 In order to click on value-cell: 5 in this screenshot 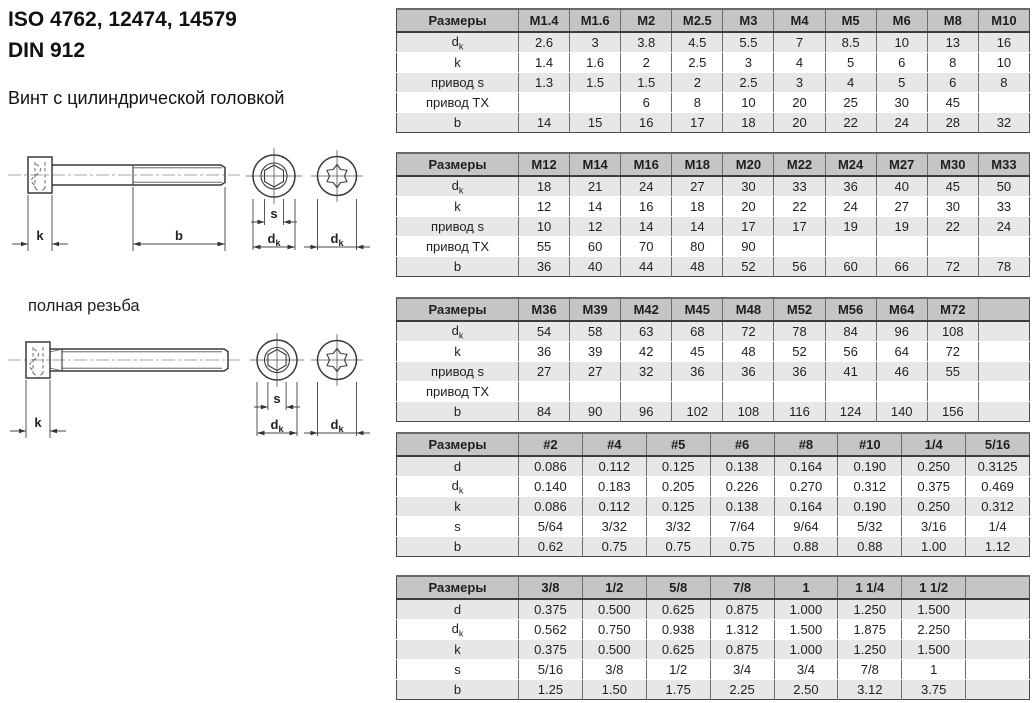, I will do `click(901, 82)`.